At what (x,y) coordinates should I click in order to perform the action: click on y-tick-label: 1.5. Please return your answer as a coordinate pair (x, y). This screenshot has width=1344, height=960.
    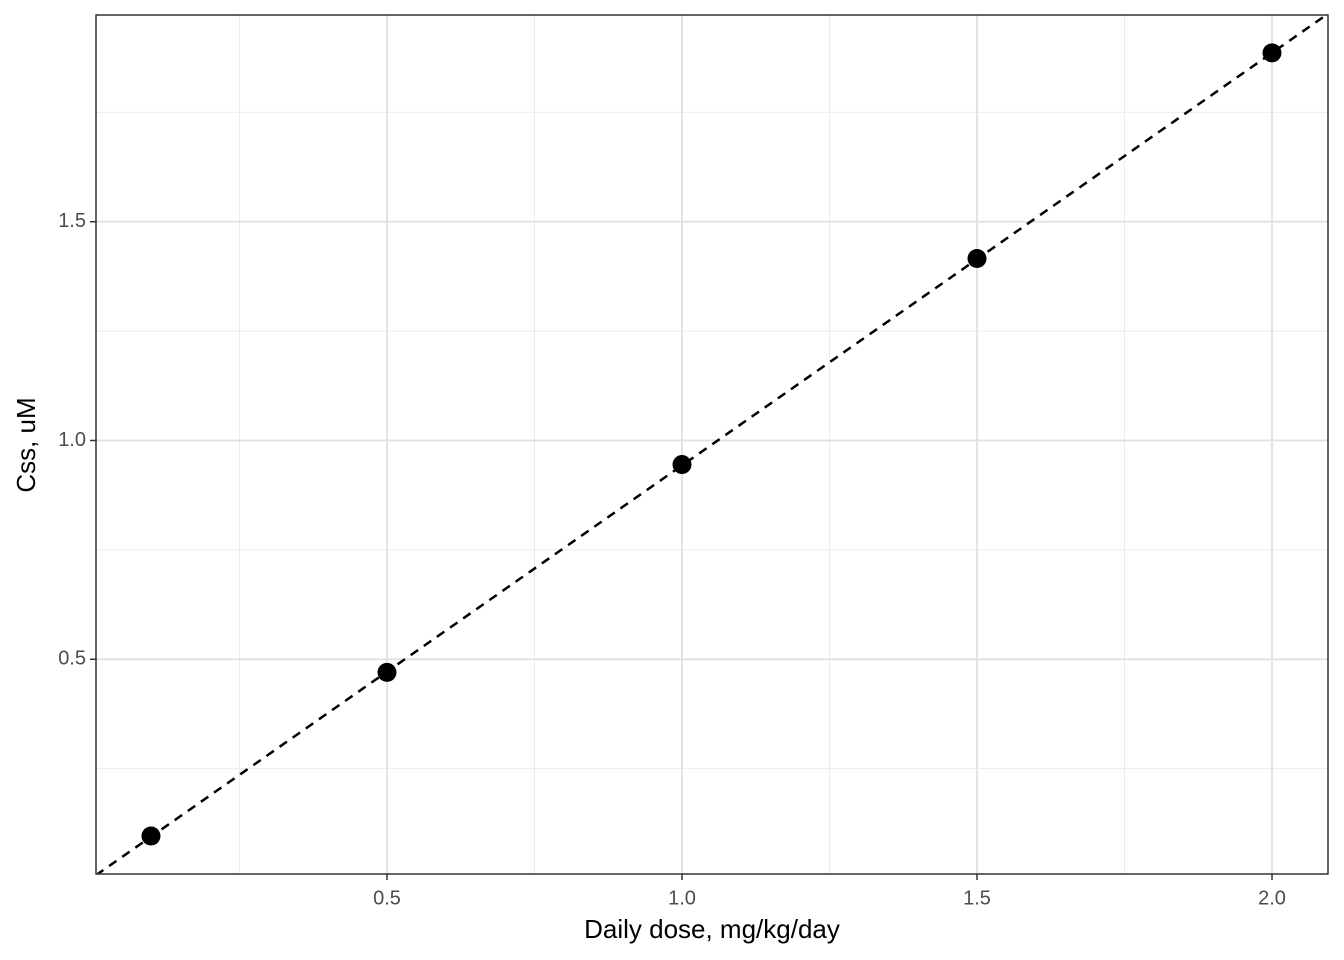
    Looking at the image, I should click on (72, 221).